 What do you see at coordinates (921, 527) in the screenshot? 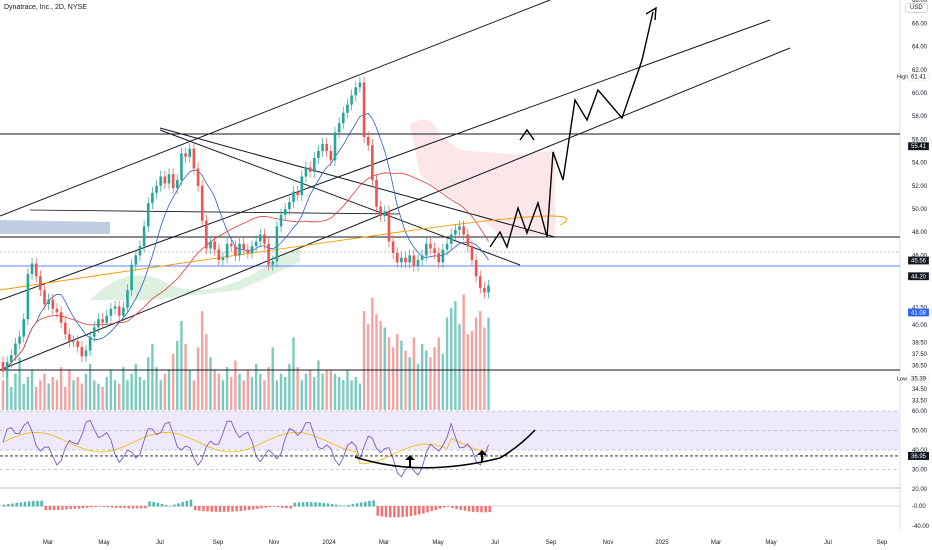
I see `osc-axis-label: -40.00` at bounding box center [921, 527].